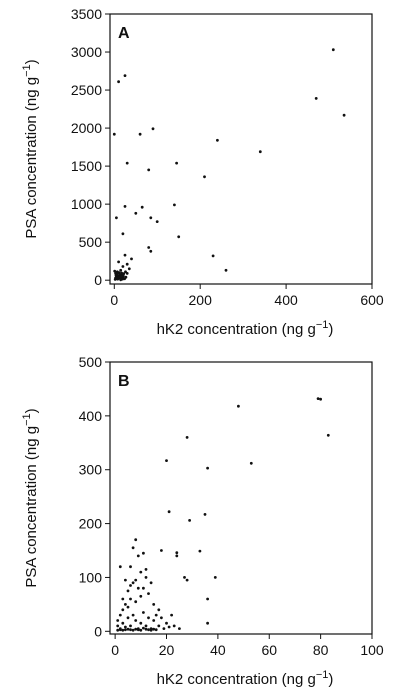 This screenshot has height=692, width=393. What do you see at coordinates (91, 242) in the screenshot?
I see `y-tick-label-a-500: 500` at bounding box center [91, 242].